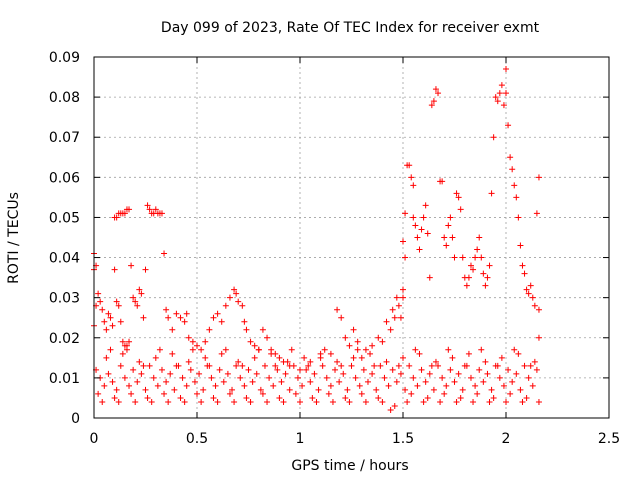 This screenshot has height=480, width=640. I want to click on y-tick-label: 0.09, so click(64, 58).